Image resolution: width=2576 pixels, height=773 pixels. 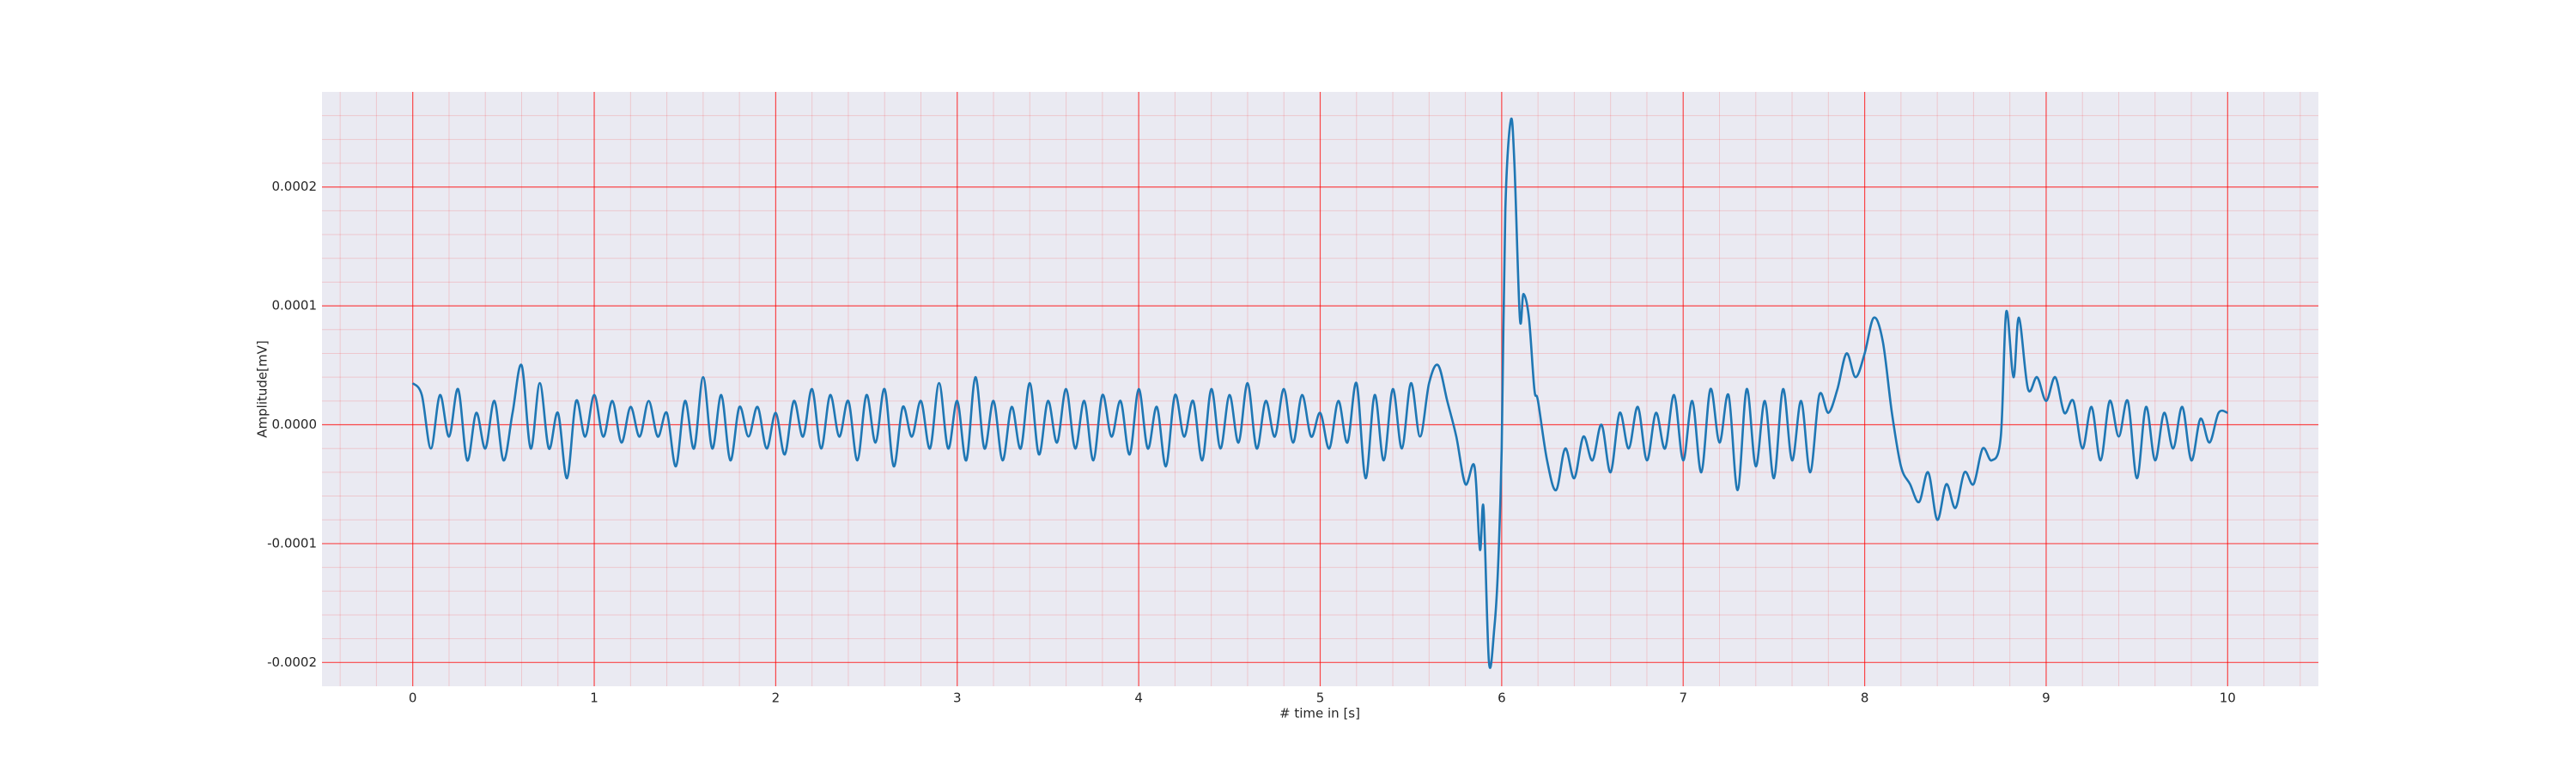 I want to click on y-tick-label: -0.0001, so click(x=292, y=543).